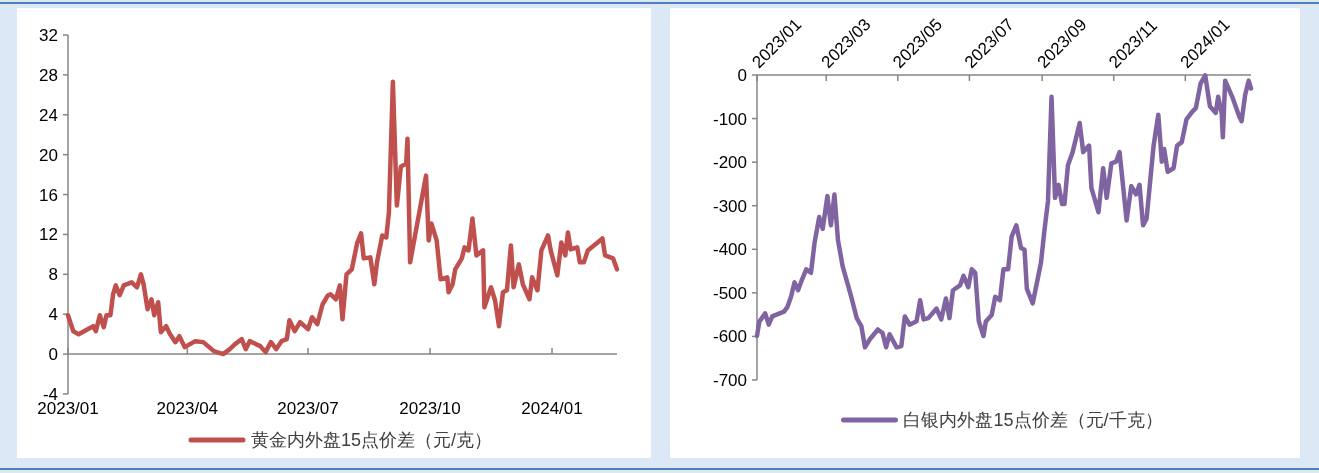 This screenshot has height=473, width=1319. Describe the element at coordinates (48, 35) in the screenshot. I see `y-tick-label: 32` at that location.